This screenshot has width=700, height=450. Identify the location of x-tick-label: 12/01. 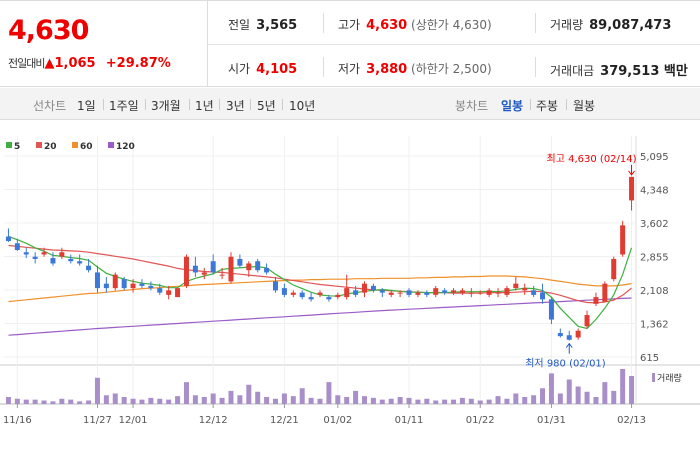
(133, 420).